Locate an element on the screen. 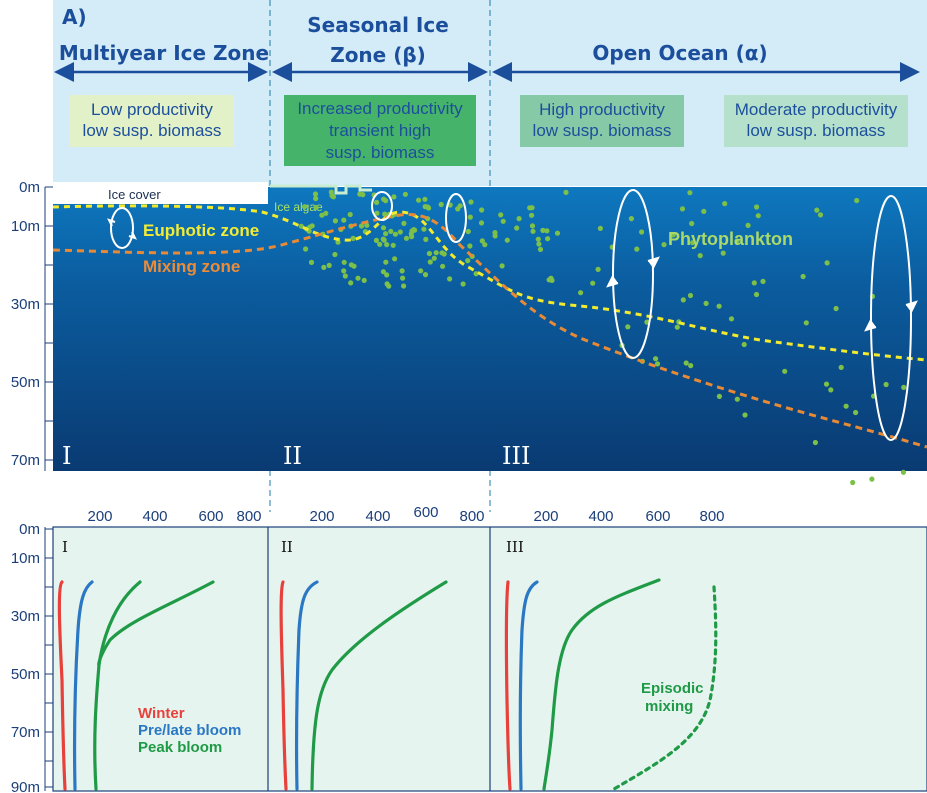 Image resolution: width=927 pixels, height=793 pixels. x-tick-label: 800 is located at coordinates (471, 516).